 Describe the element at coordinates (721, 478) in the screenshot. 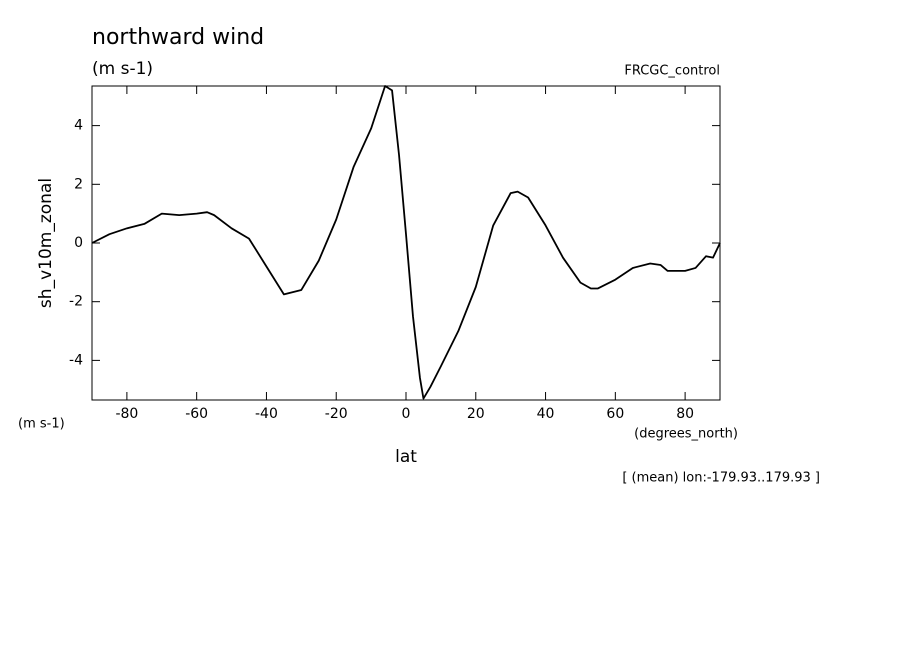

I see `annotation: [ (mean) lon:-179.93..179.93 ]` at that location.